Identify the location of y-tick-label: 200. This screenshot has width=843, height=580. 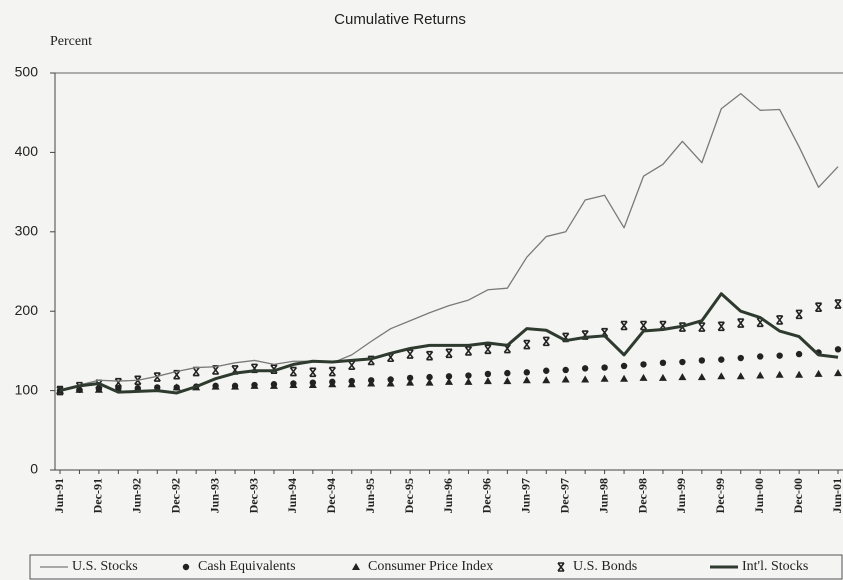
(27, 310).